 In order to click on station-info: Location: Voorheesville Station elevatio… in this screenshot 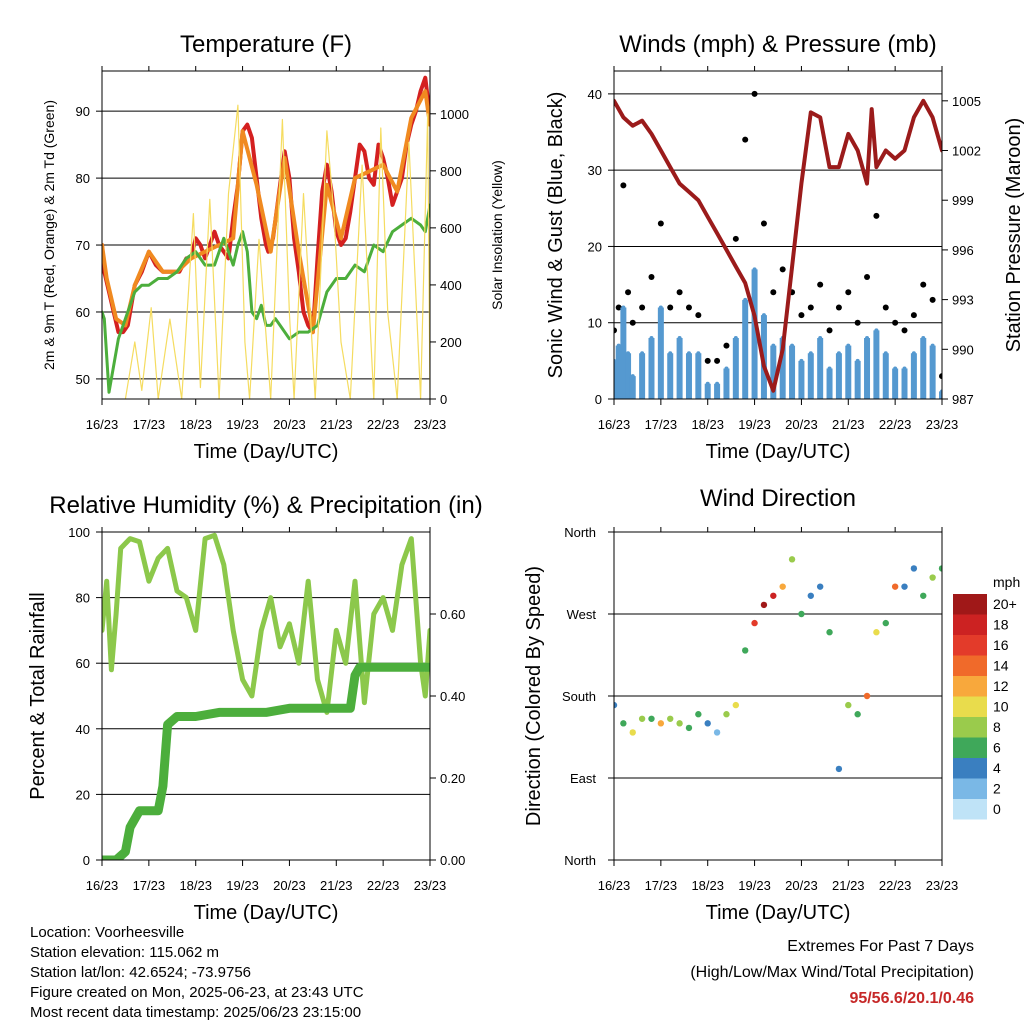, I will do `click(197, 973)`.